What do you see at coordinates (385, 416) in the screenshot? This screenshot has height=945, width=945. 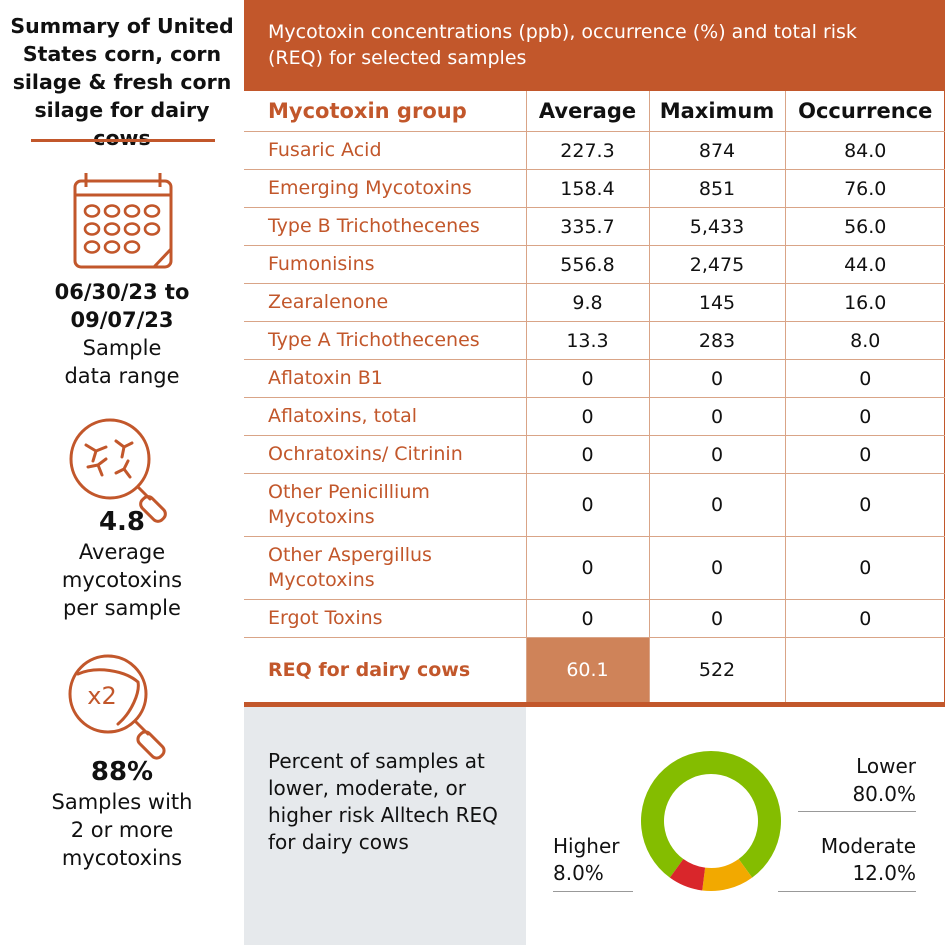 I see `row-name: Aflatoxins, total` at bounding box center [385, 416].